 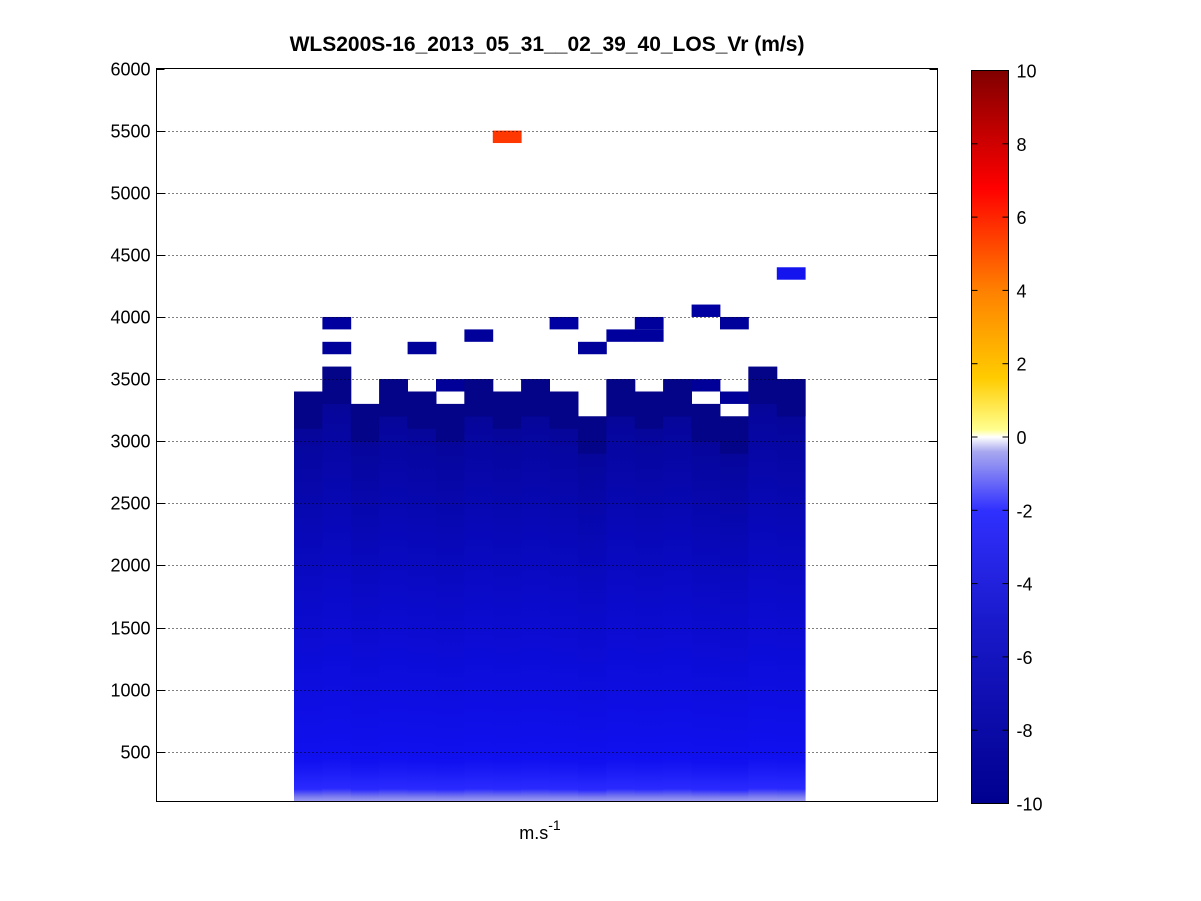 I want to click on y-tick-label: 4500, so click(x=130, y=256).